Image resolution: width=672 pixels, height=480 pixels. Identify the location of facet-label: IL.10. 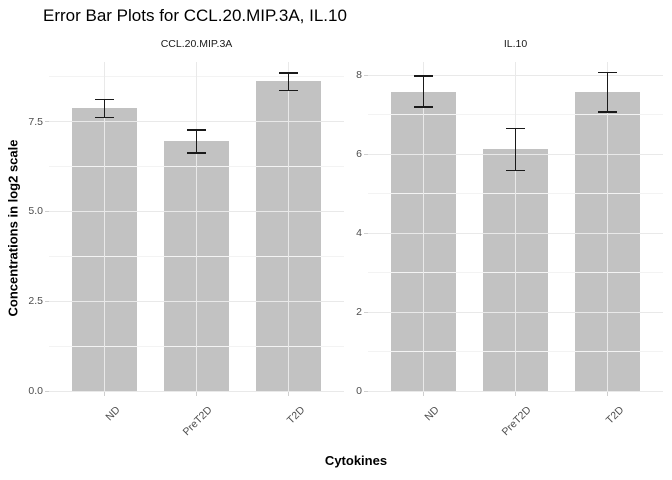
(515, 44).